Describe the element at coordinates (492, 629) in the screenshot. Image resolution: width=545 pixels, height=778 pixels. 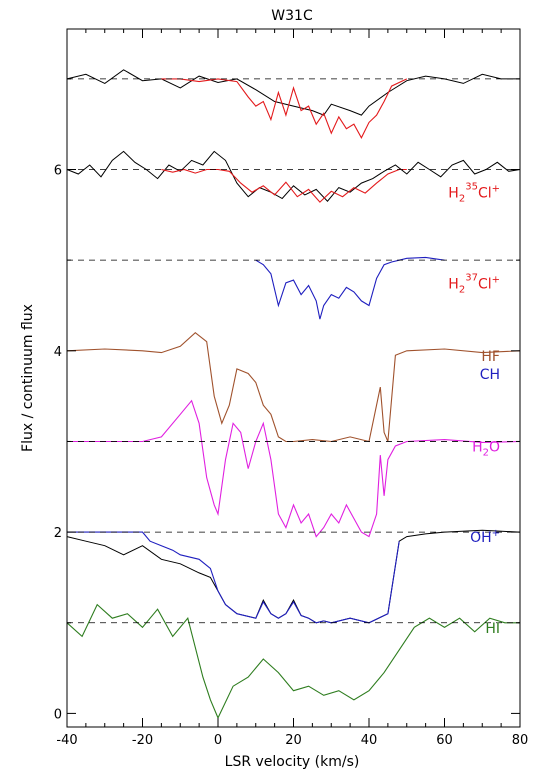
I see `hi-label: HI` at that location.